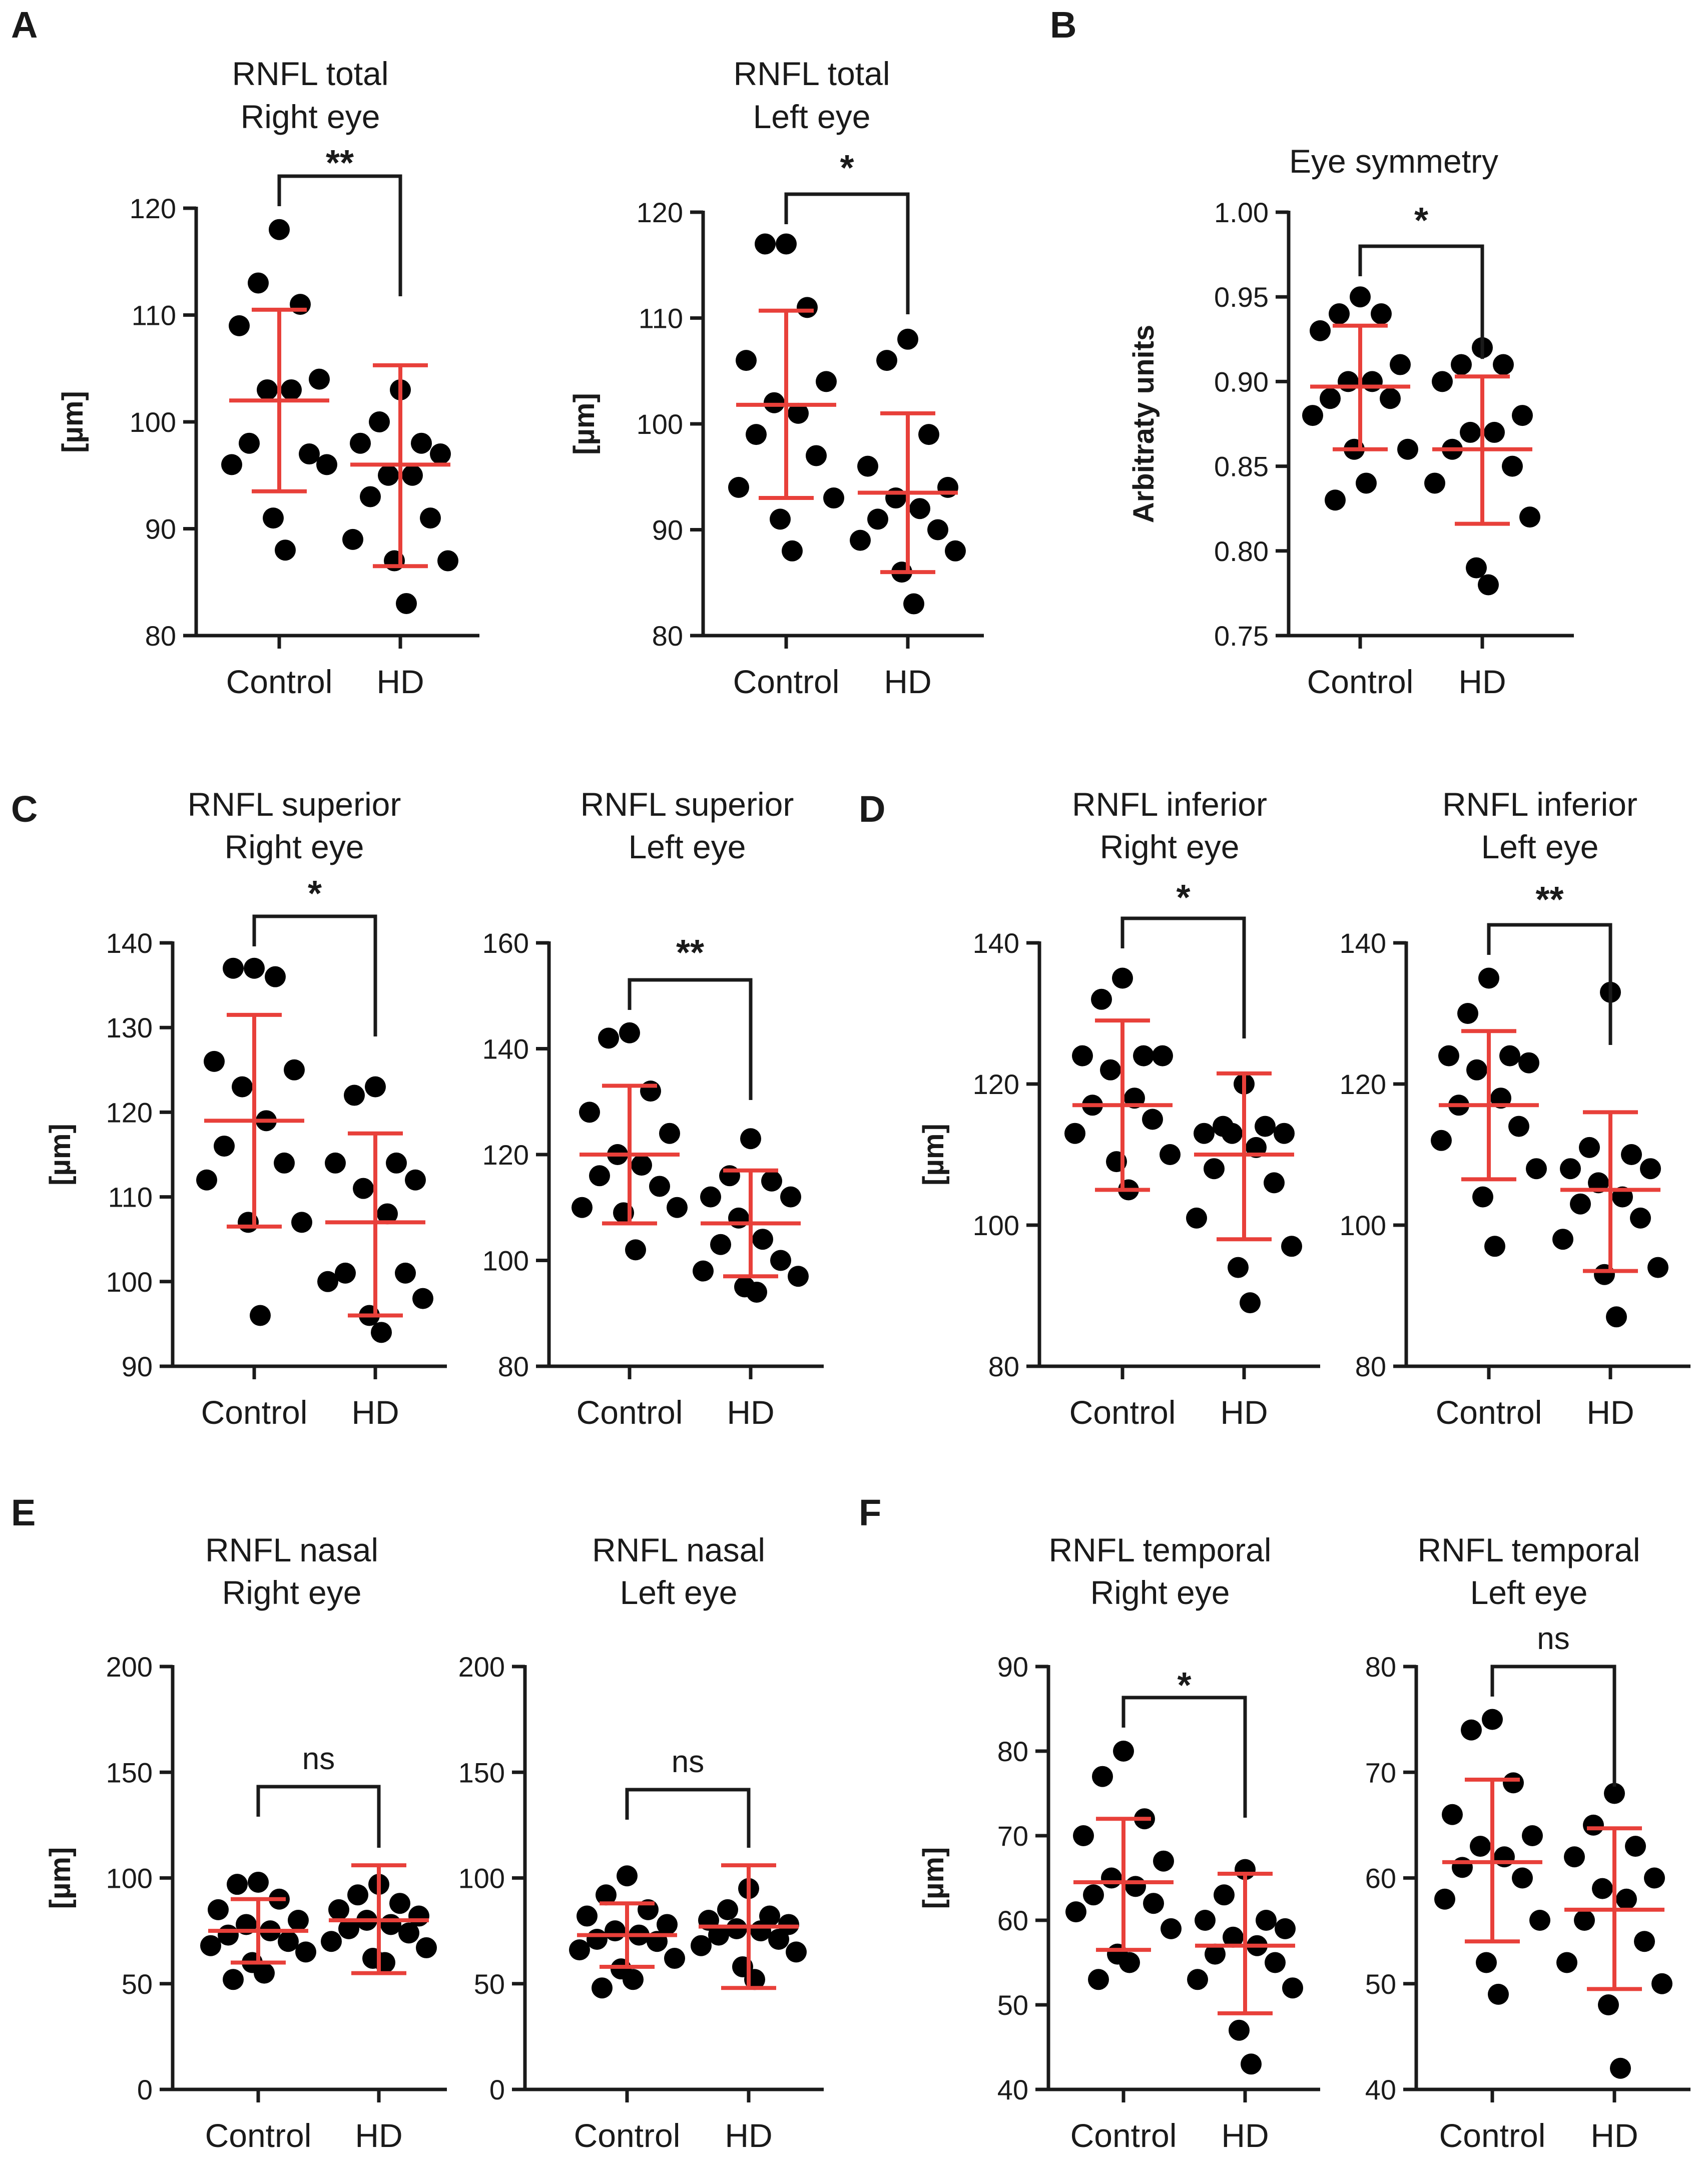 This screenshot has width=1708, height=2162. I want to click on y-tick-label: 160, so click(506, 943).